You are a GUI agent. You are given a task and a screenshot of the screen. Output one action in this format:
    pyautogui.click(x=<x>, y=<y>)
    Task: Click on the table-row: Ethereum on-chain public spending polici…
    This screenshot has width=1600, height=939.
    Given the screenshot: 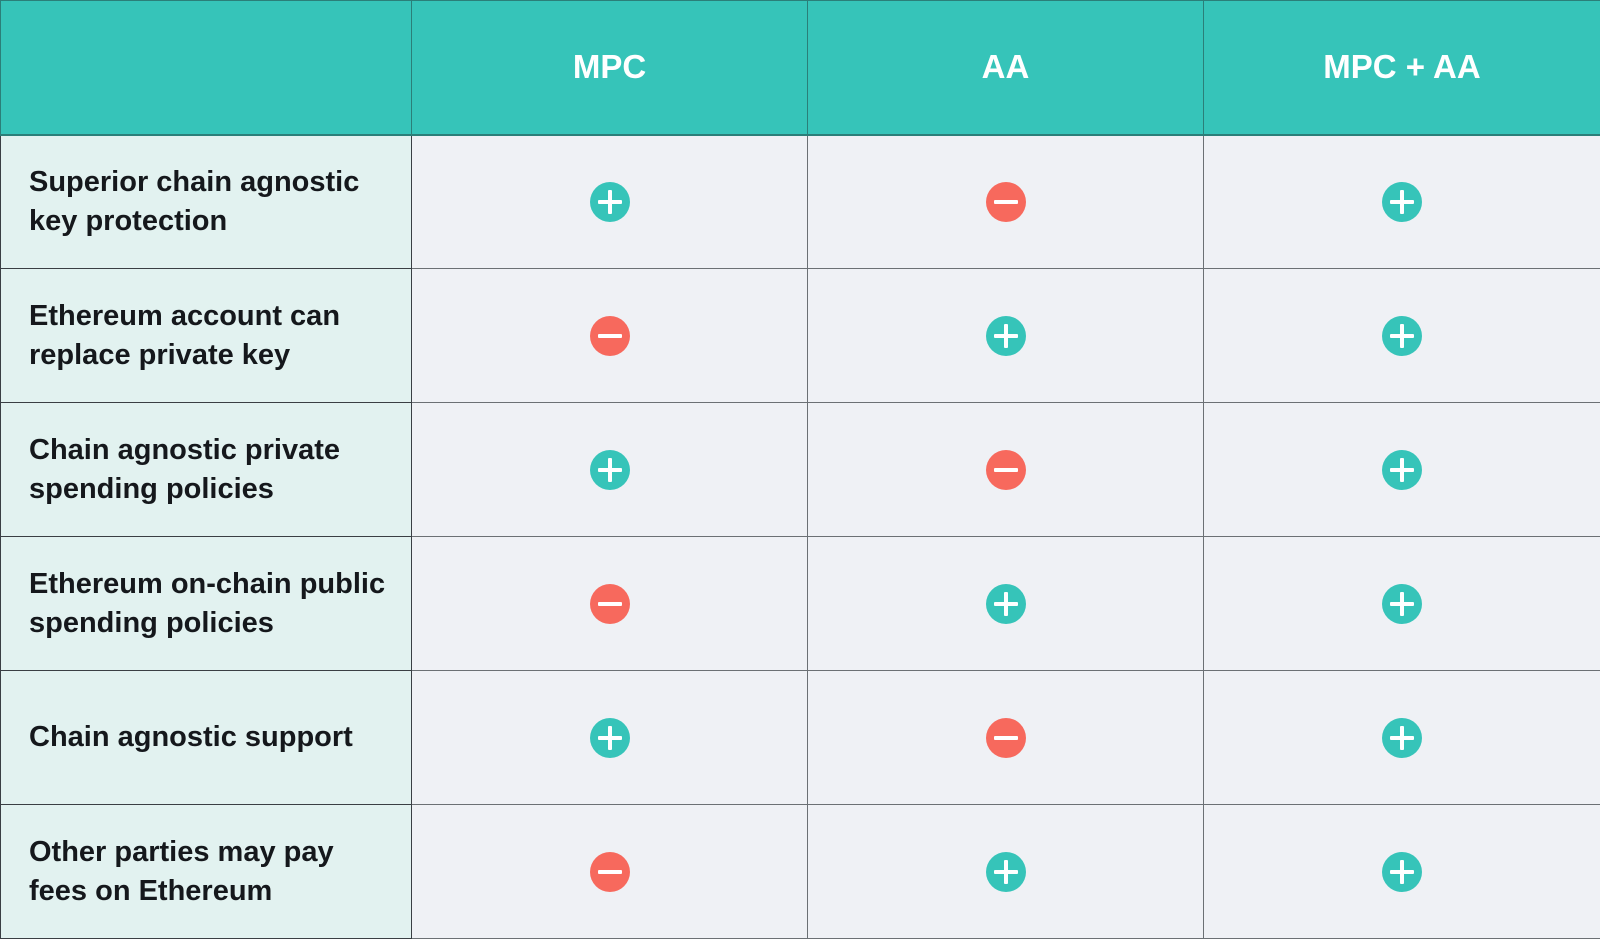 What is the action you would take?
    pyautogui.click(x=800, y=603)
    